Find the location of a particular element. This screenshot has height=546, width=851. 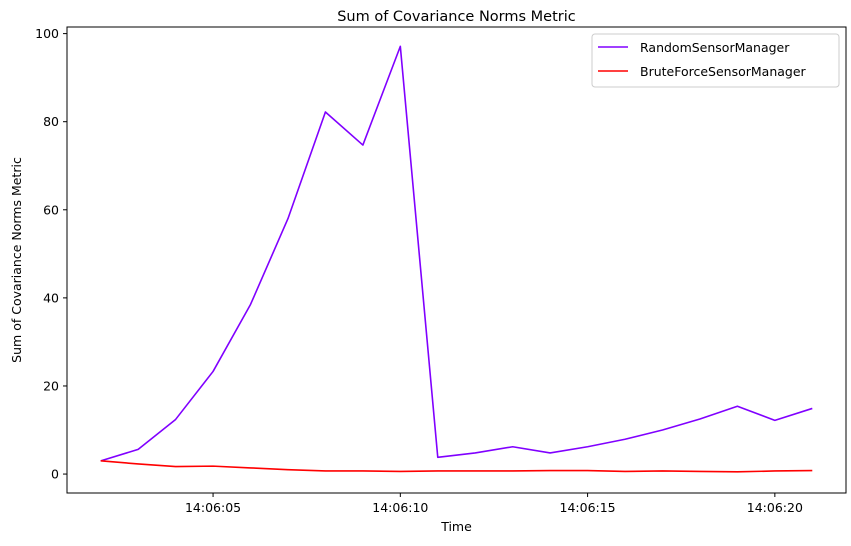

x-axis-label: Time is located at coordinates (456, 526).